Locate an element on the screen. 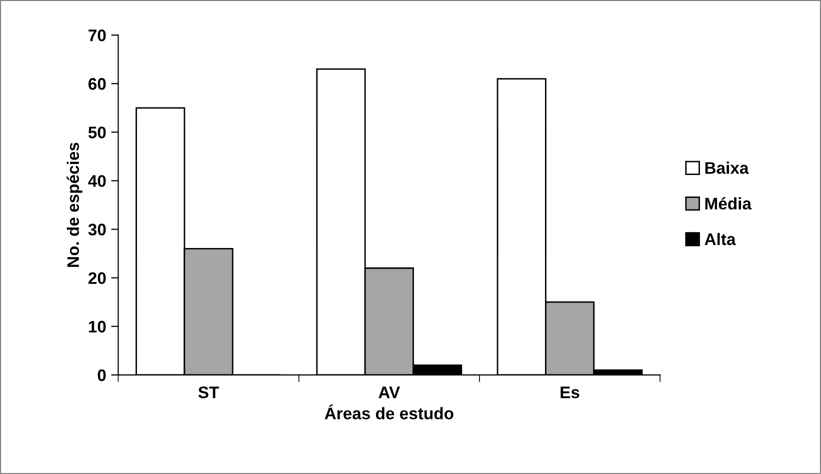 The width and height of the screenshot is (821, 474). y-tick-label: 0 is located at coordinates (102, 375).